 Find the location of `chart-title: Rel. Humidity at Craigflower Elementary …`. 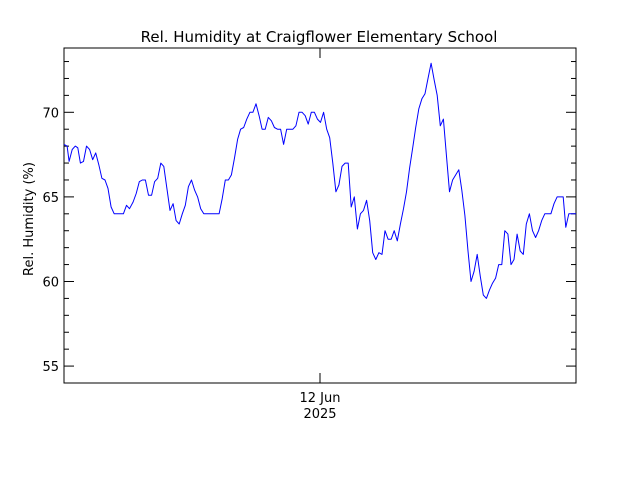

chart-title: Rel. Humidity at Craigflower Elementary … is located at coordinates (319, 37).